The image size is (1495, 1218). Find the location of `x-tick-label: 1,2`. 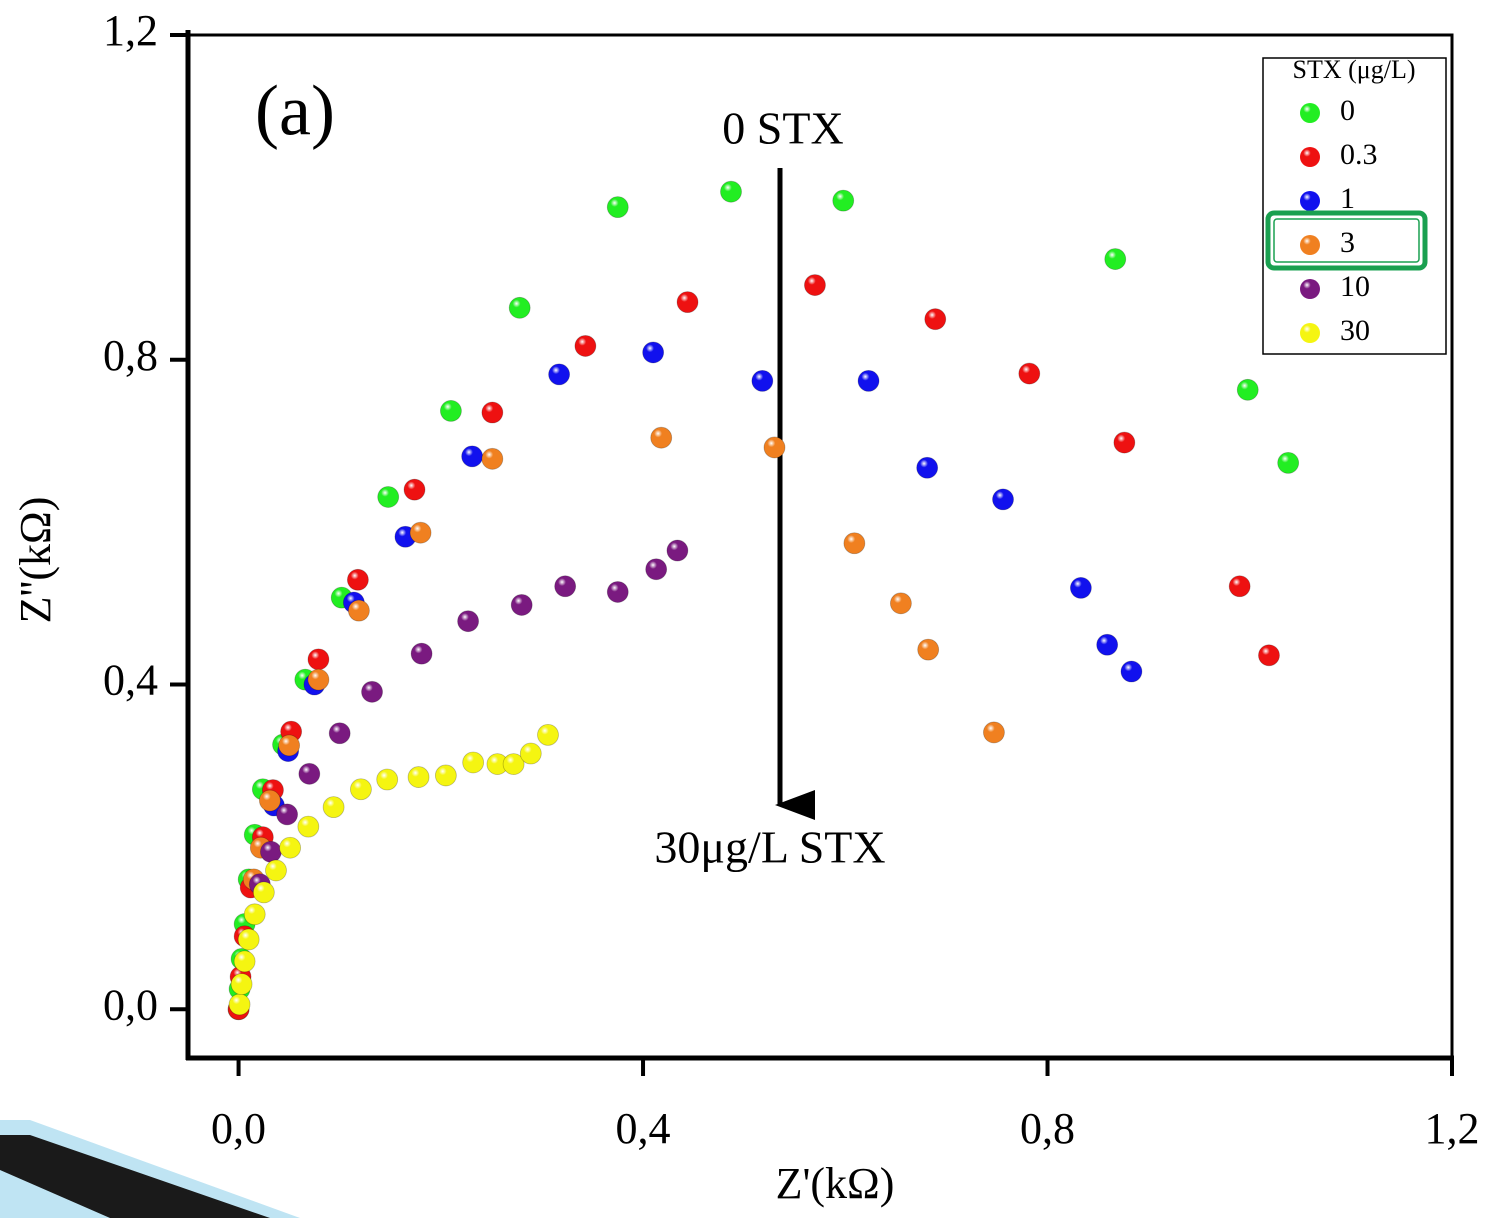

x-tick-label: 1,2 is located at coordinates (1452, 1128).